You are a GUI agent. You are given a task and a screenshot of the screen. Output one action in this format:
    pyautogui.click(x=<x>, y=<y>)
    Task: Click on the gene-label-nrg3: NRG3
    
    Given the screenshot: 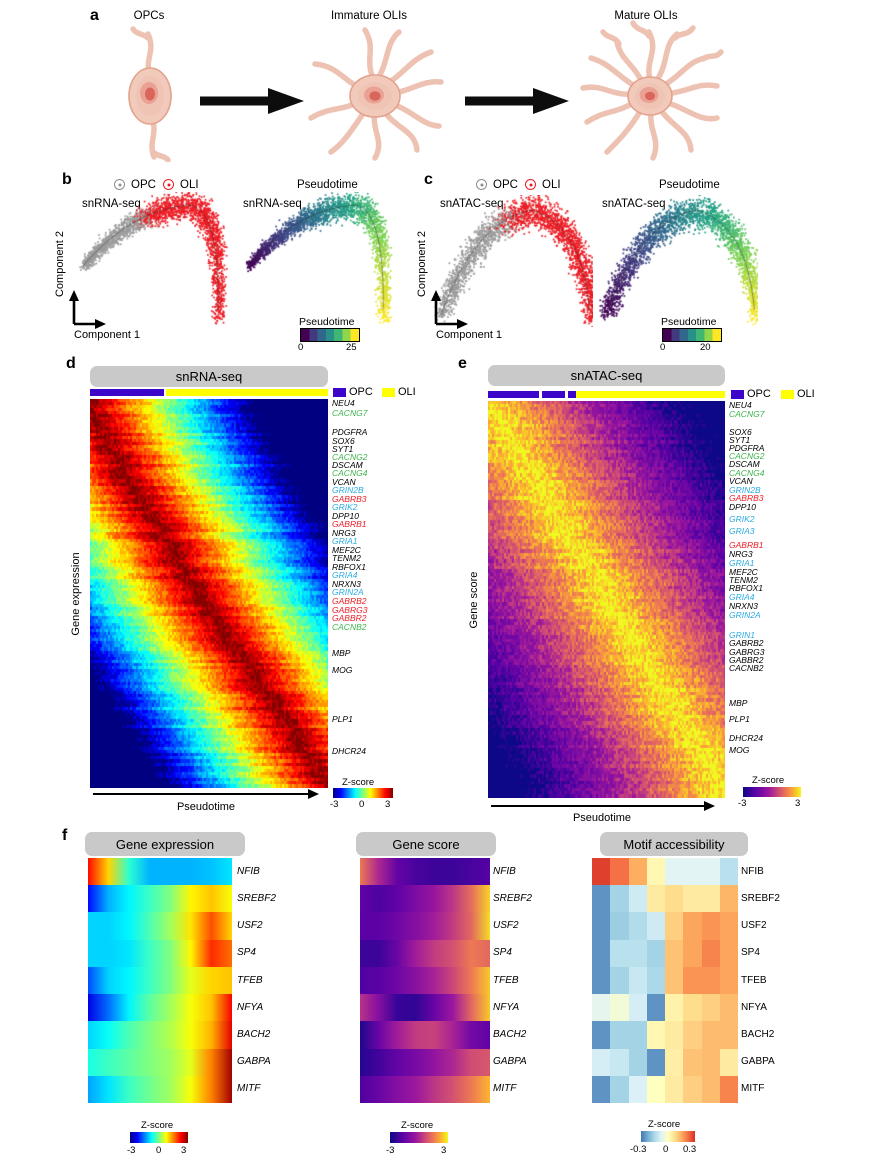 What is the action you would take?
    pyautogui.click(x=741, y=554)
    